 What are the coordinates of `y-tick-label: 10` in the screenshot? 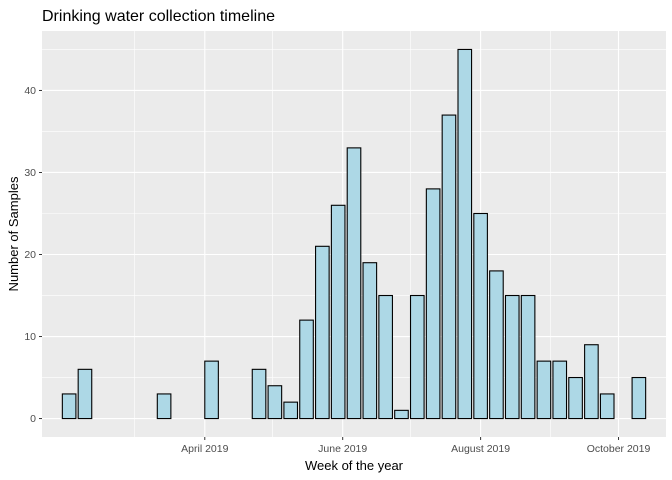 It's located at (30, 337).